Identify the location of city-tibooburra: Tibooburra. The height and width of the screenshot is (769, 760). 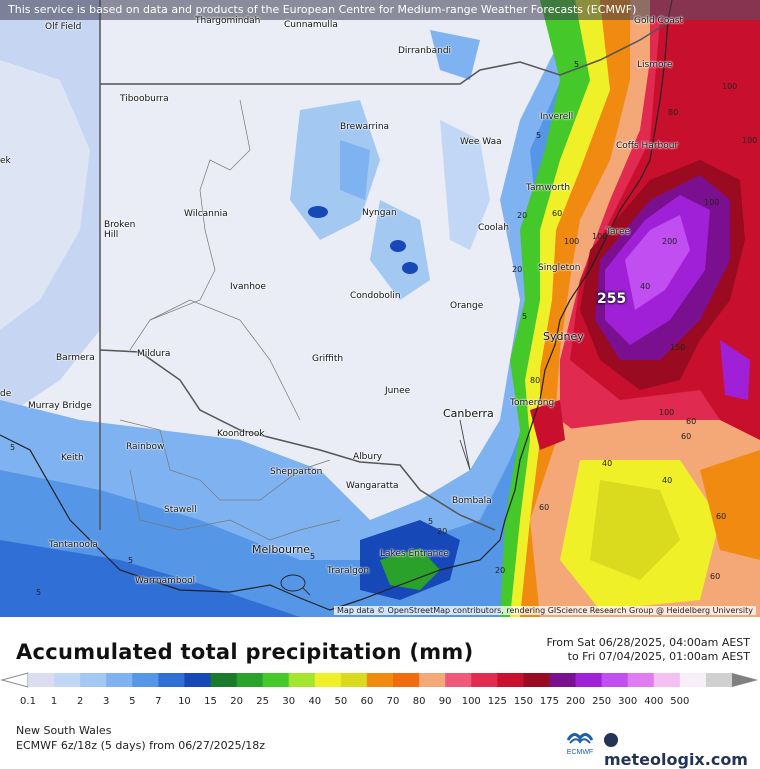
(144, 99).